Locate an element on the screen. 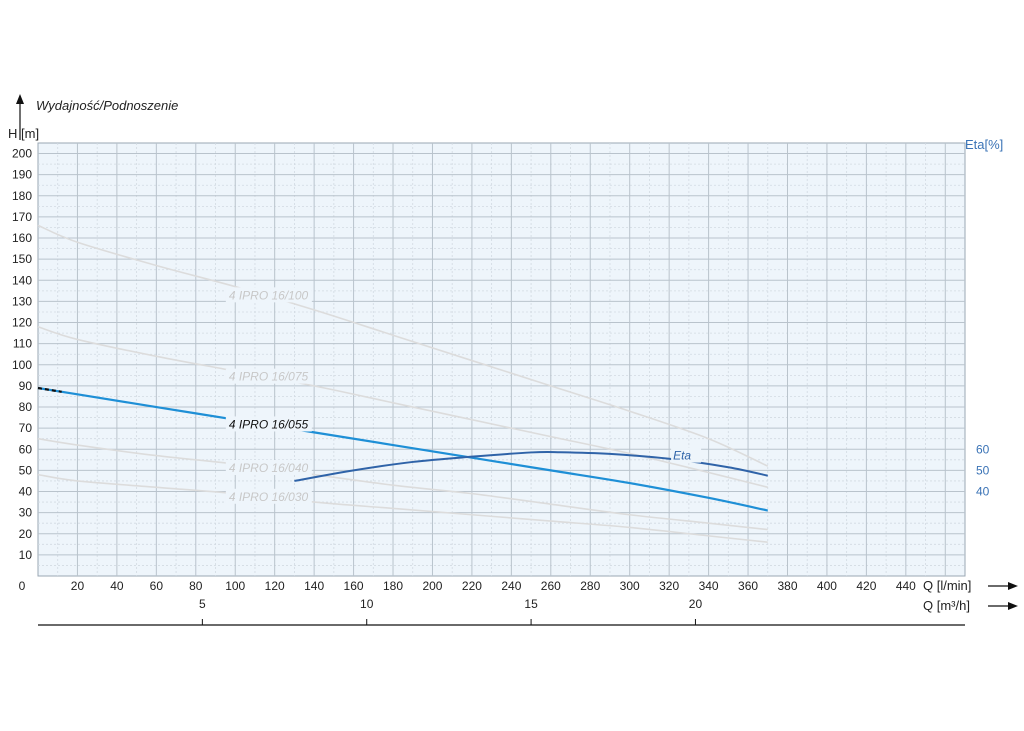  x-tick-label: 420 is located at coordinates (866, 586).